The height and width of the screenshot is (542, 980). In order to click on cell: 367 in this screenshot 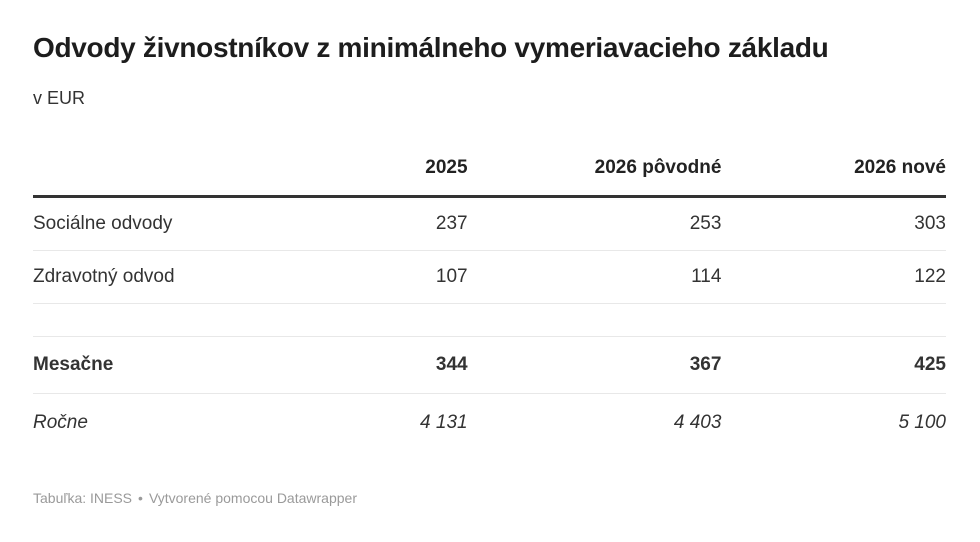, I will do `click(594, 365)`.